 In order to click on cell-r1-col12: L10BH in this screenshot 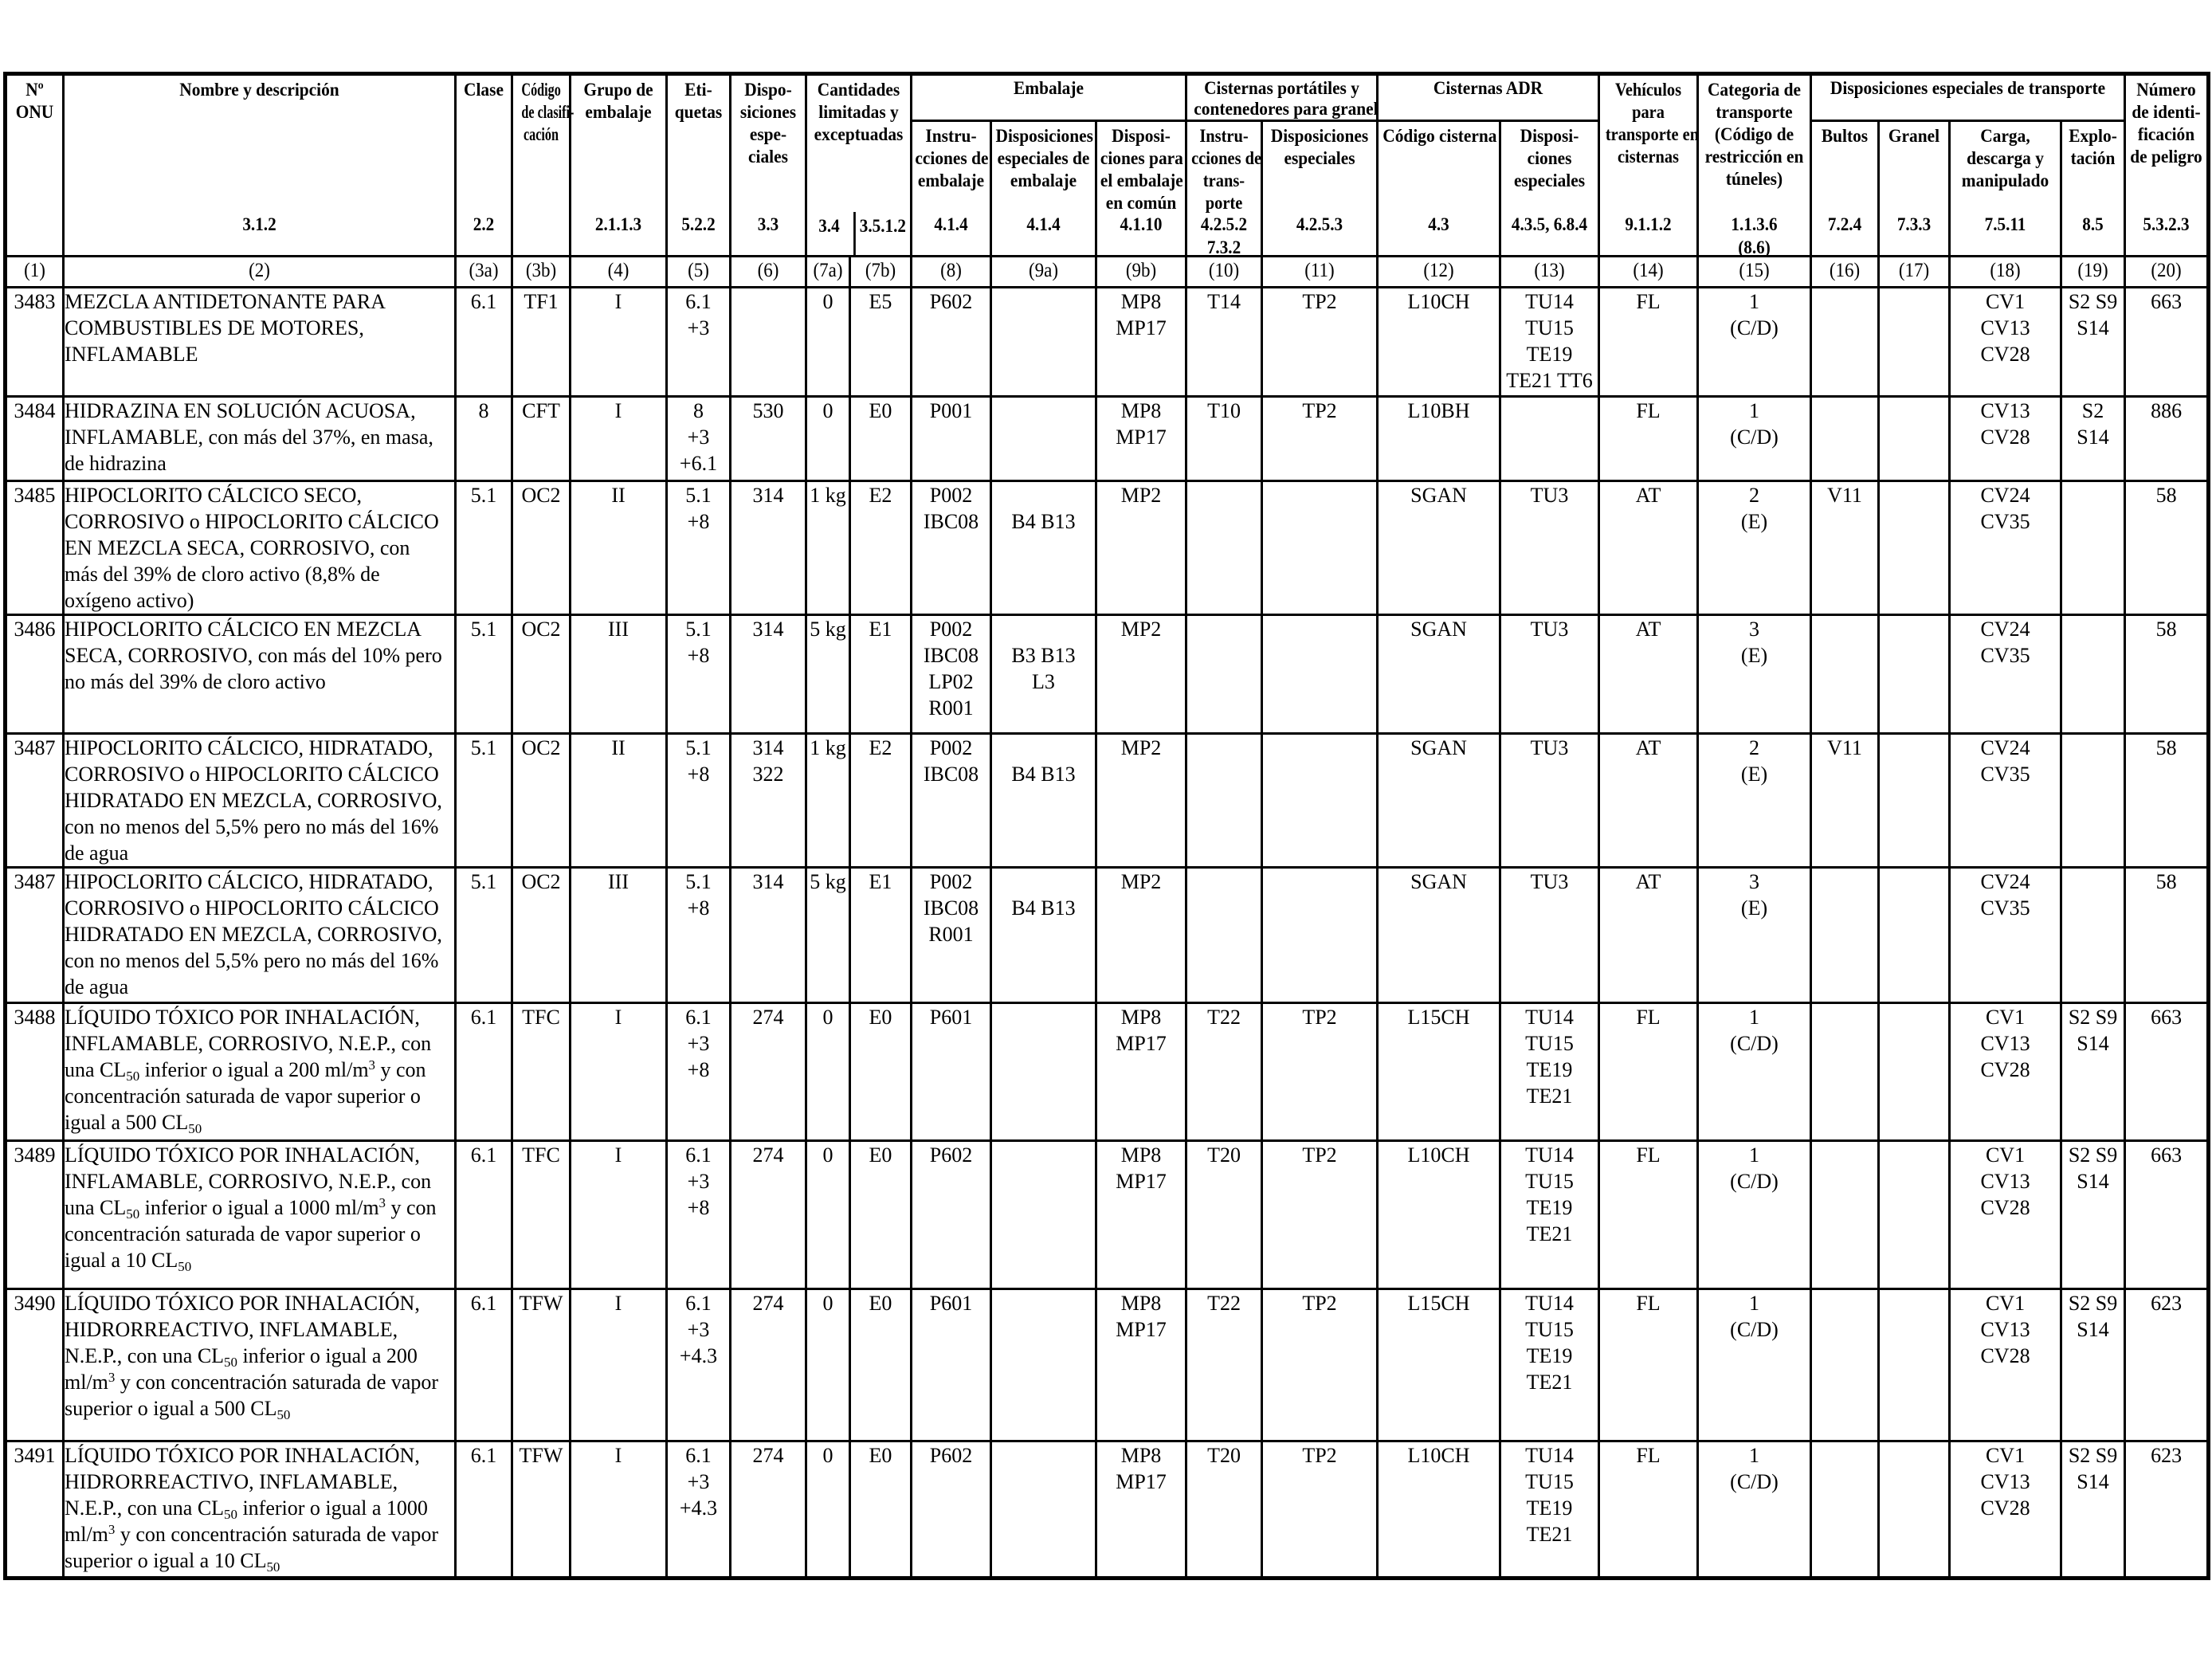, I will do `click(1439, 438)`.